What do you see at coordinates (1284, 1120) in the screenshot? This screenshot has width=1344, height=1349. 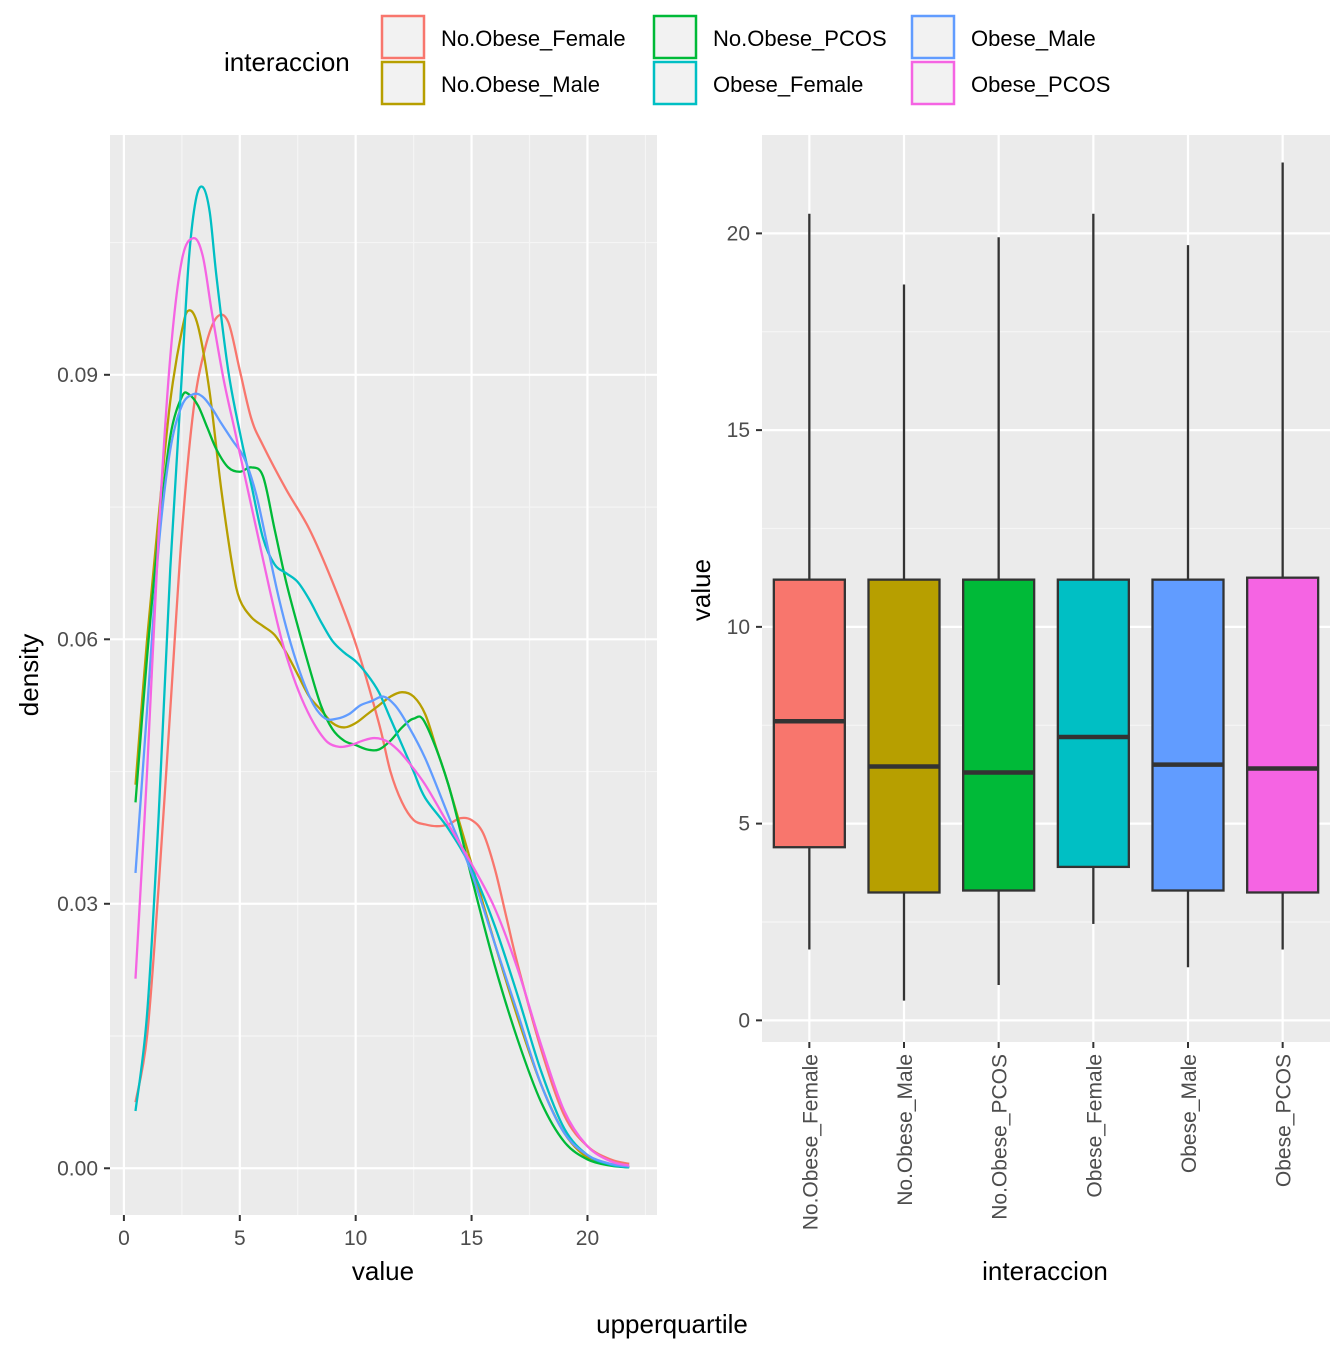 I see `boxplot-x-tick-label: Obese_PCOS` at bounding box center [1284, 1120].